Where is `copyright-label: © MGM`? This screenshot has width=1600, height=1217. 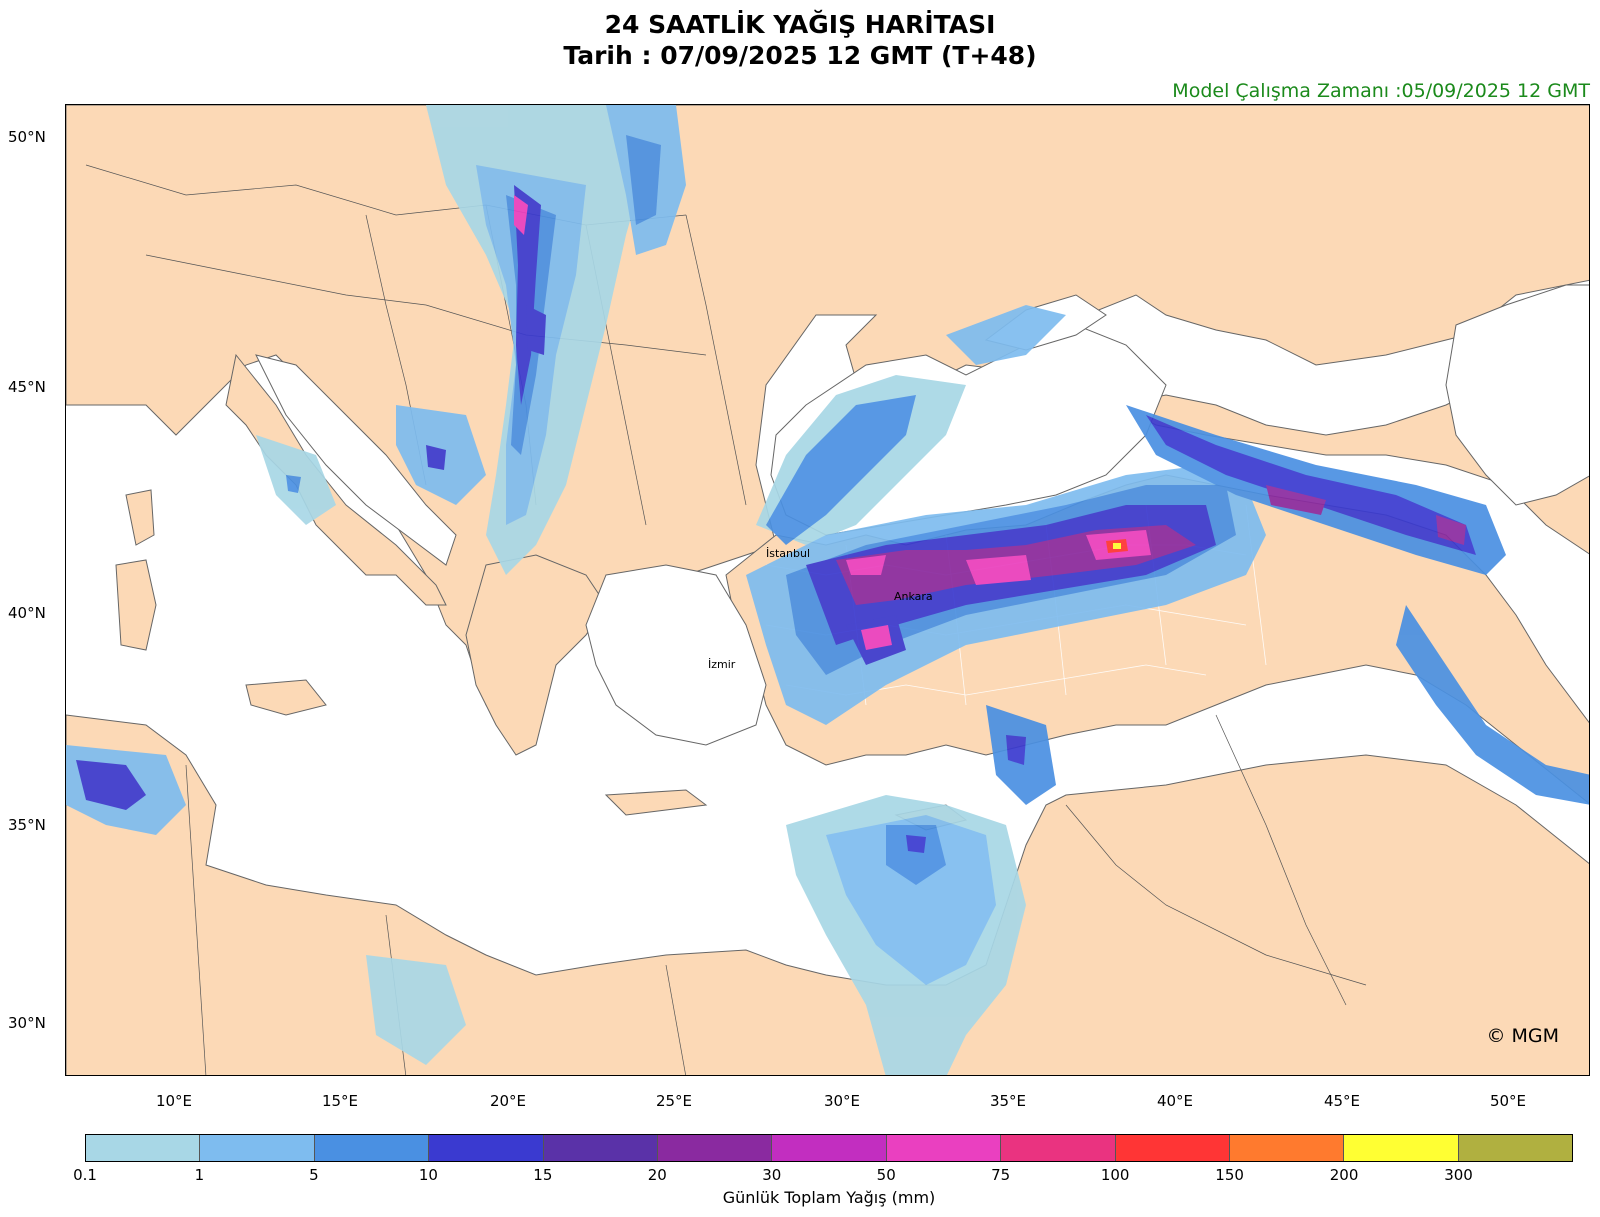 copyright-label: © MGM is located at coordinates (1522, 1036).